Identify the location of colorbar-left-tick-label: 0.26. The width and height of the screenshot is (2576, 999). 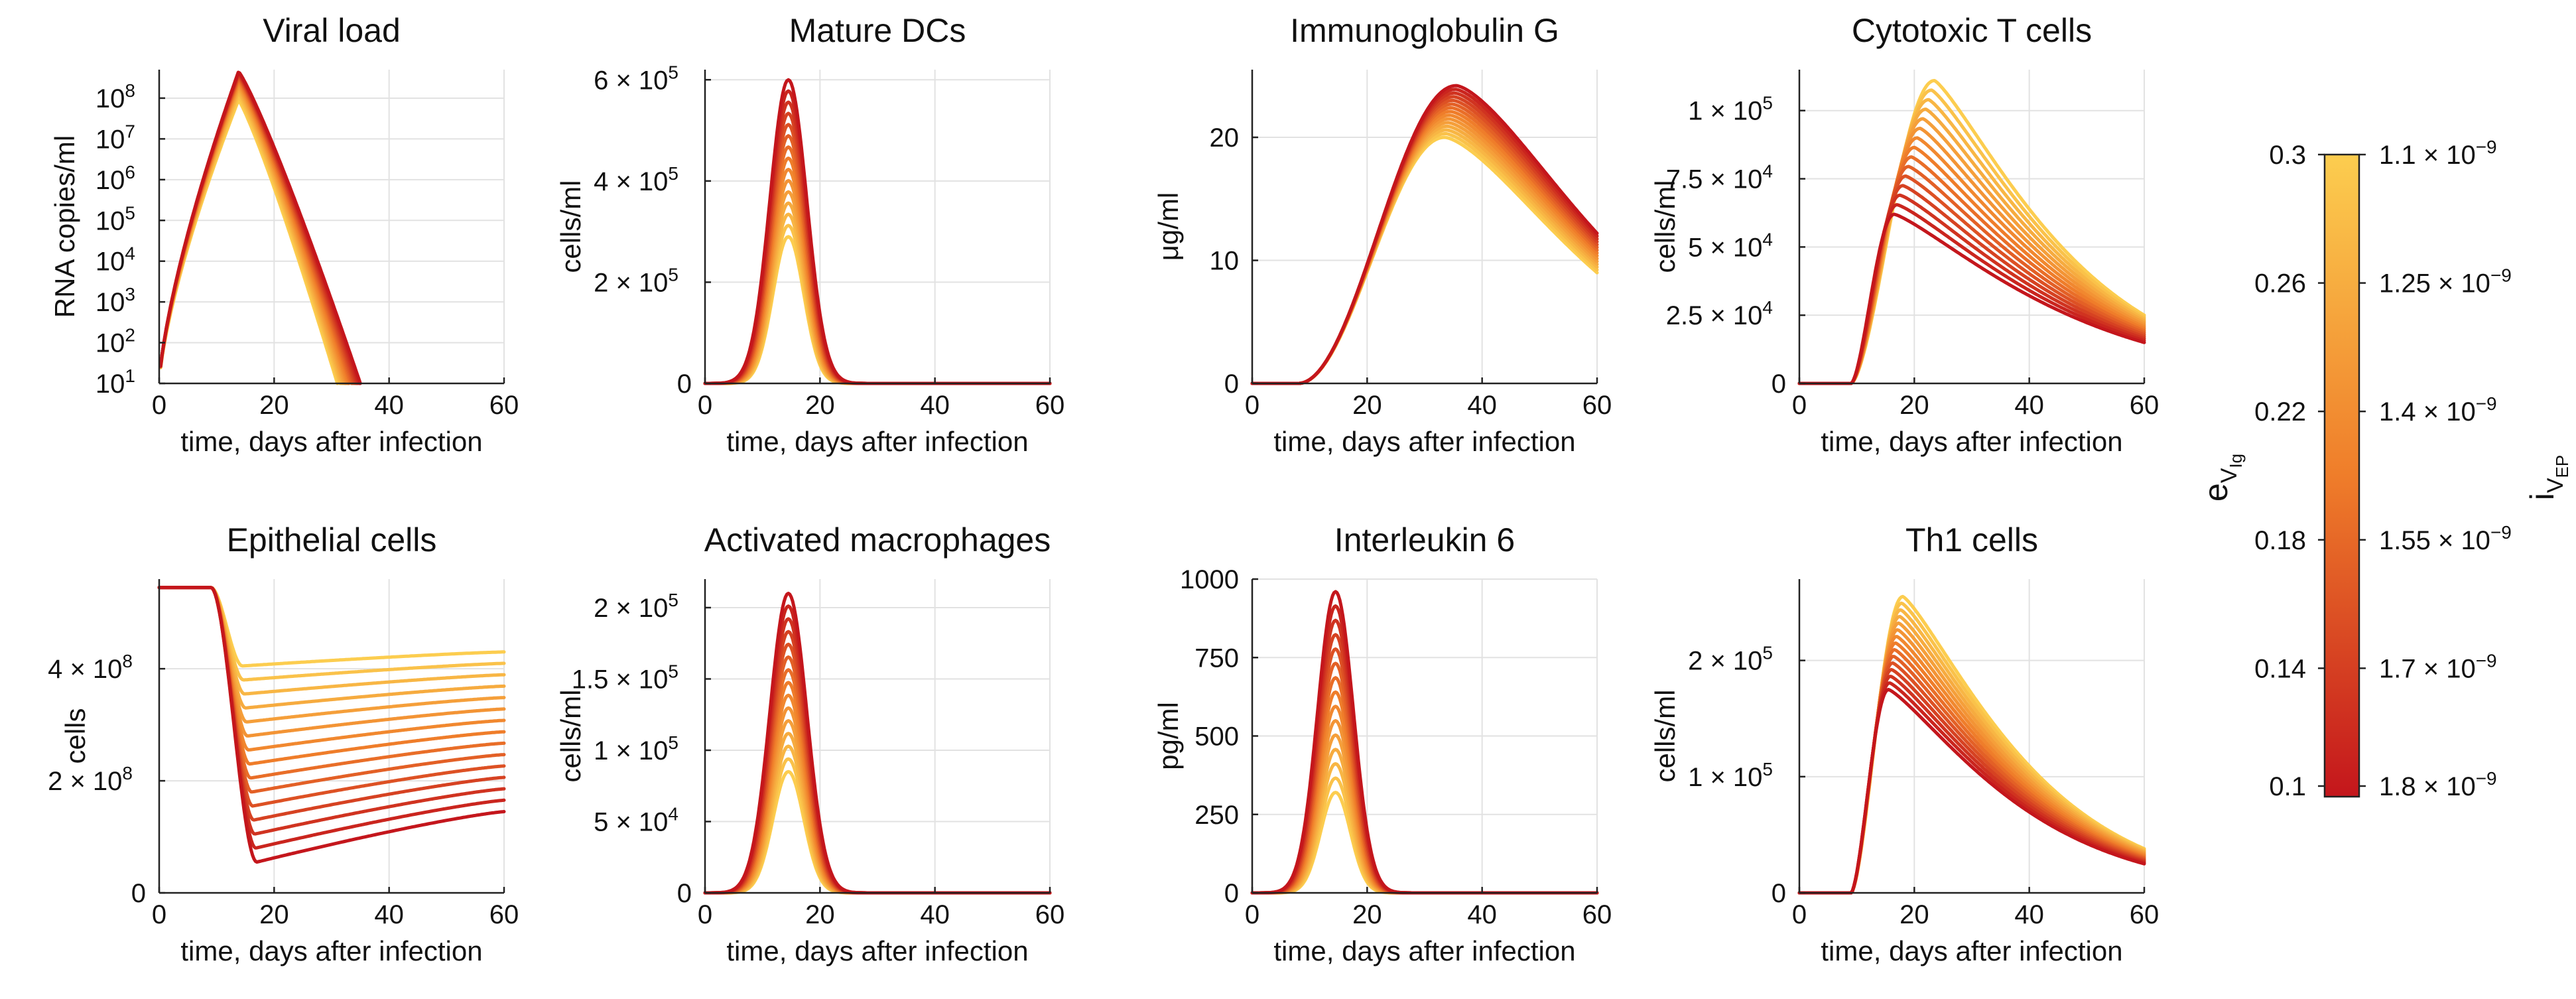
(2280, 284).